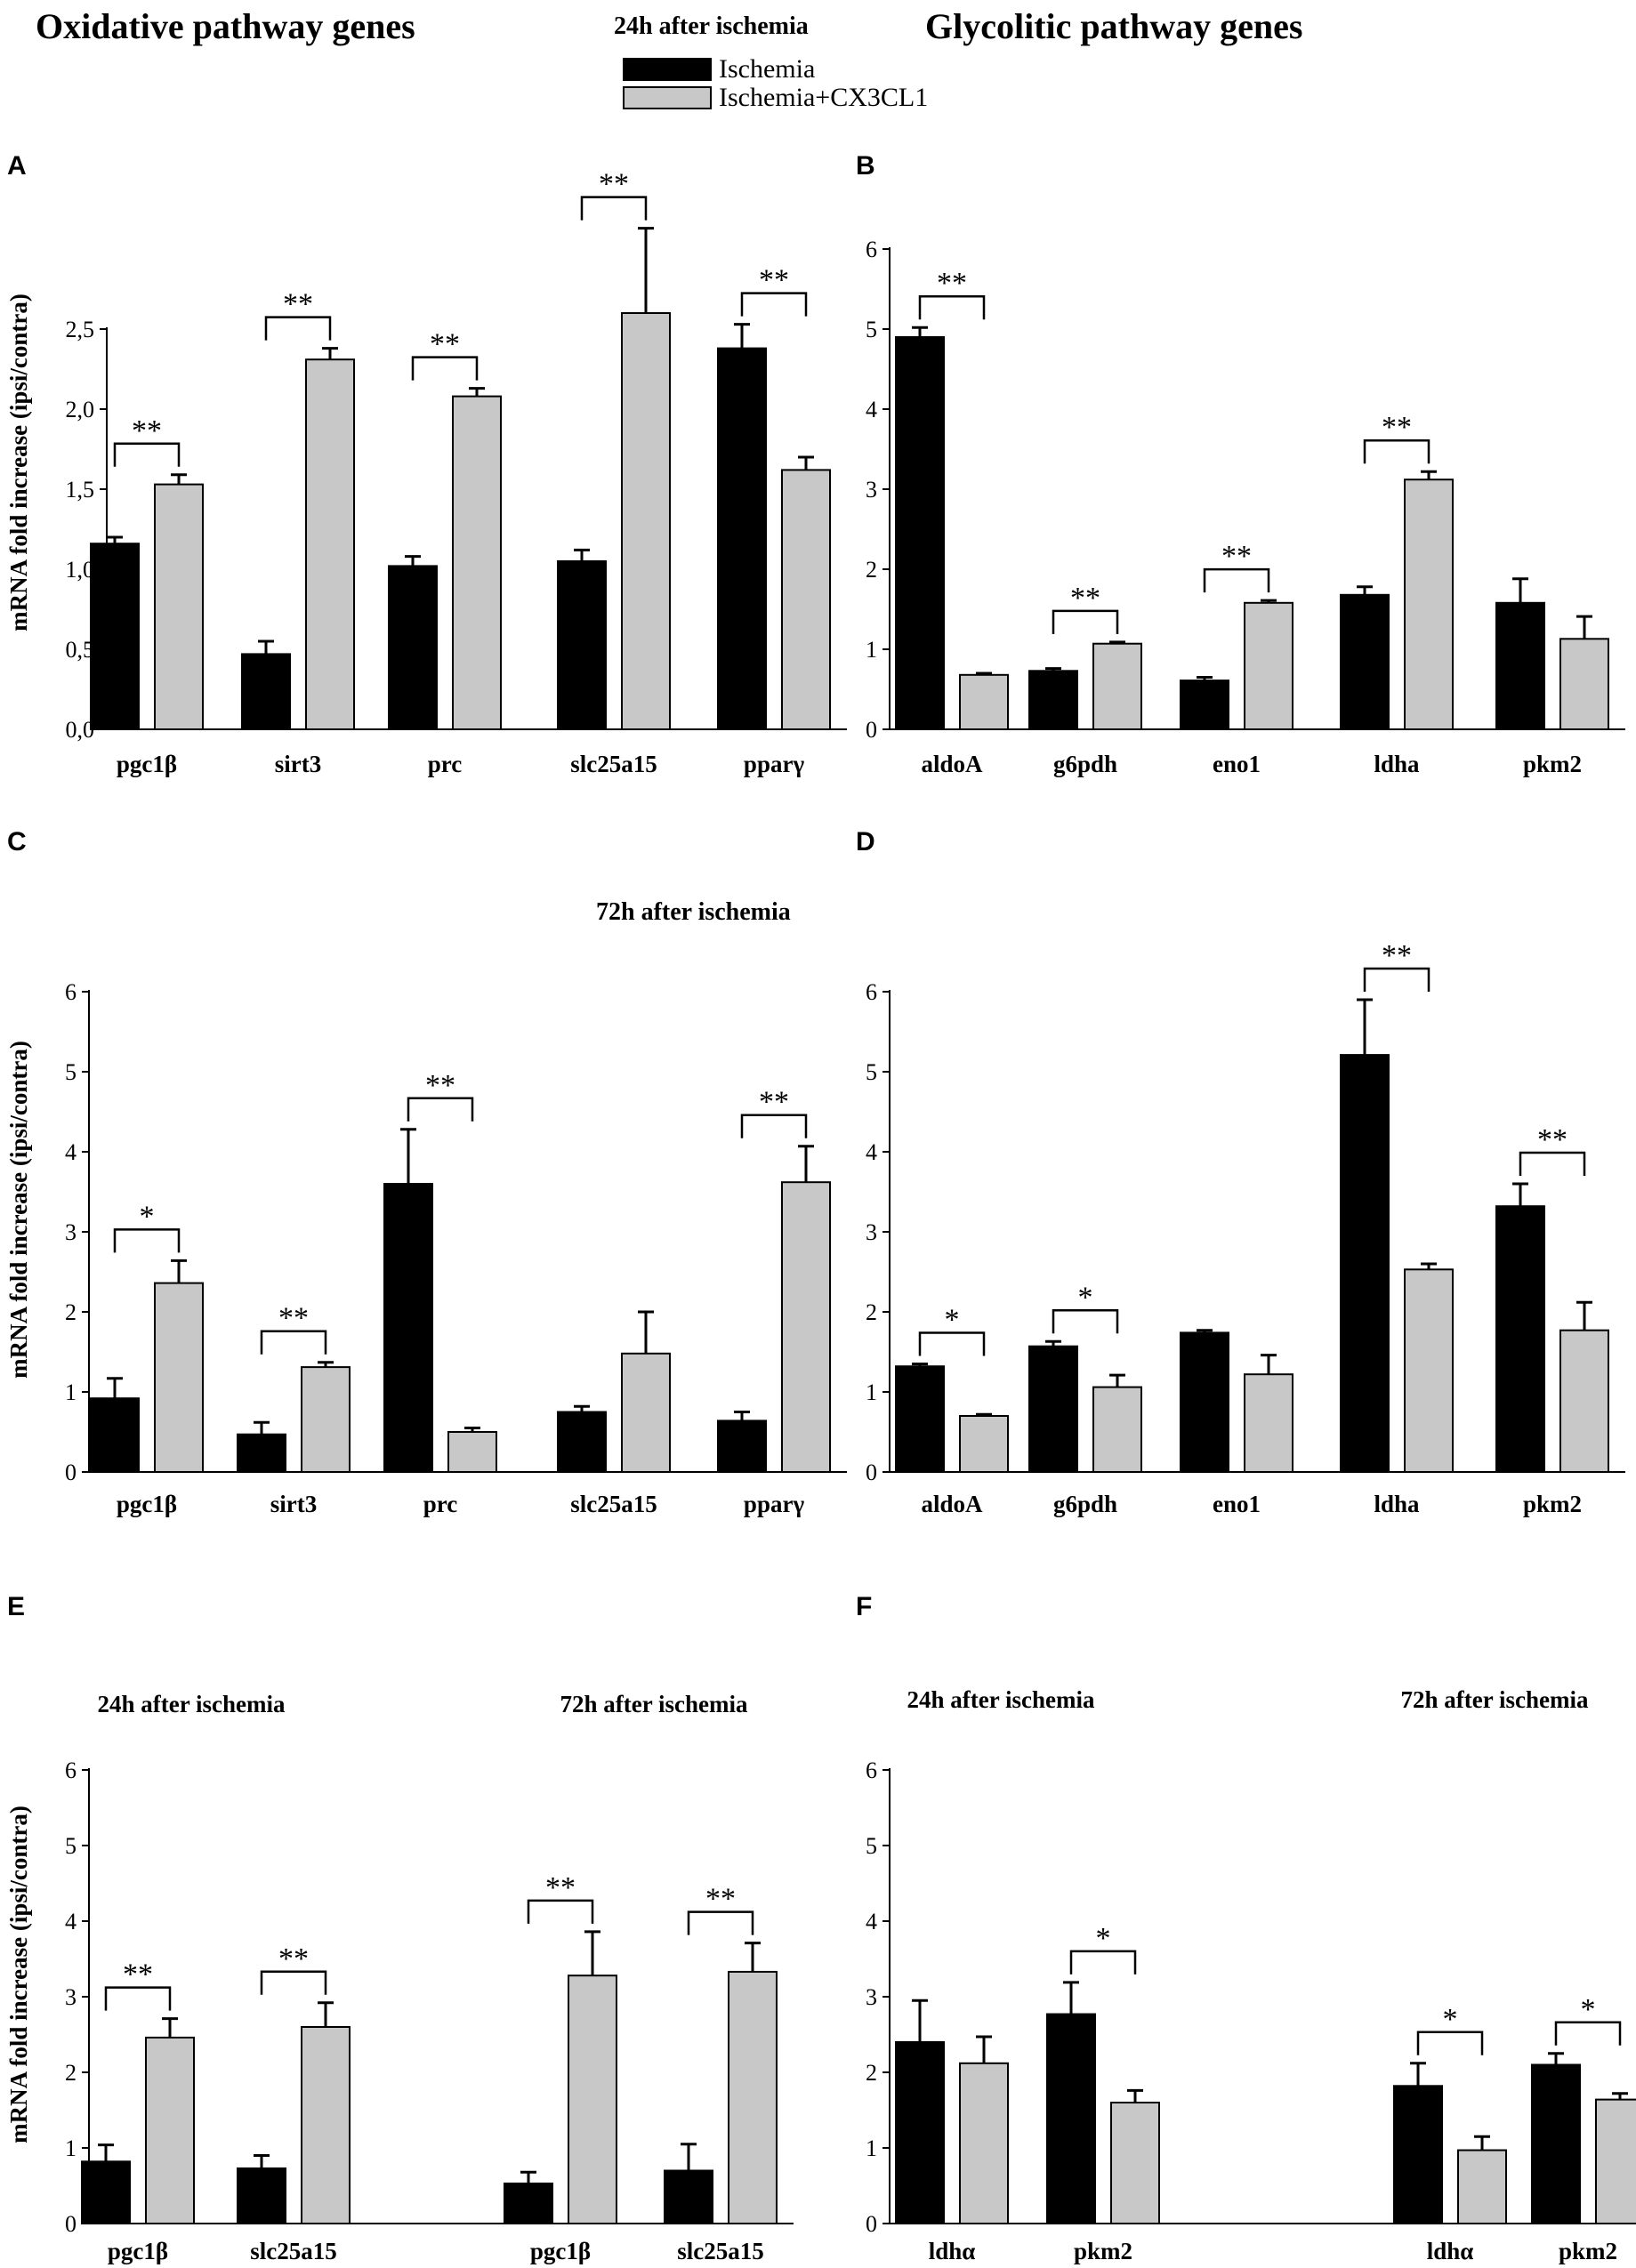 Image resolution: width=1636 pixels, height=2268 pixels. Describe the element at coordinates (147, 764) in the screenshot. I see `category-label: pgc1β` at that location.